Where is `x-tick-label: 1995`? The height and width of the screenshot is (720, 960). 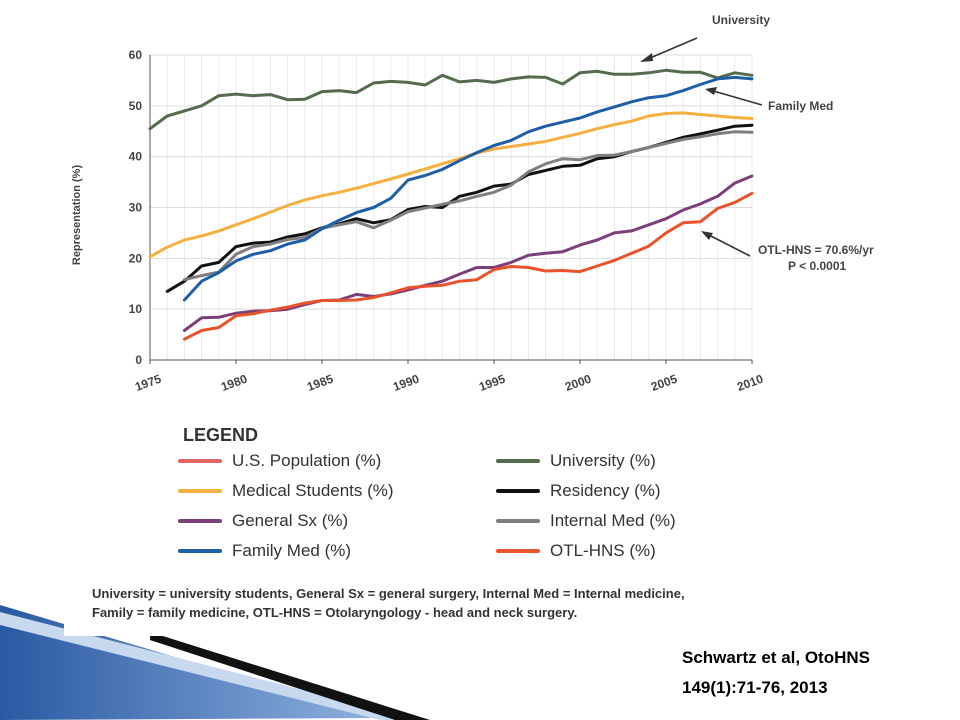
x-tick-label: 1995 is located at coordinates (492, 383).